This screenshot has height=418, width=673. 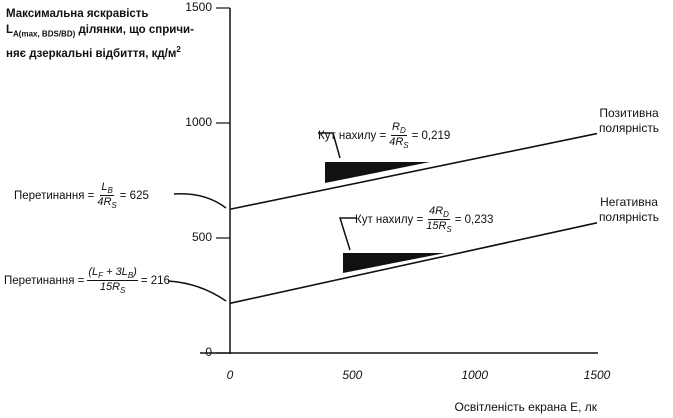 I want to click on text: няє дзеркальні відбиття, кд/м, so click(x=91, y=54).